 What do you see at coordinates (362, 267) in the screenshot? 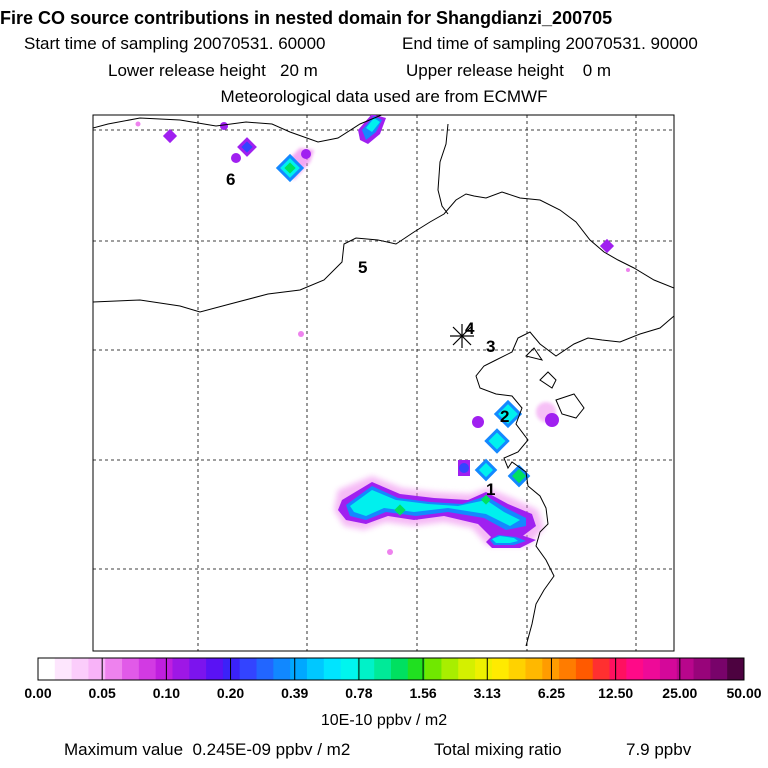
I see `point-label-5: 5` at bounding box center [362, 267].